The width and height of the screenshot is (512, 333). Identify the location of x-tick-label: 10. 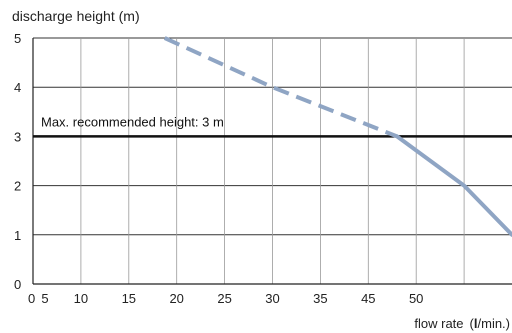
(81, 298).